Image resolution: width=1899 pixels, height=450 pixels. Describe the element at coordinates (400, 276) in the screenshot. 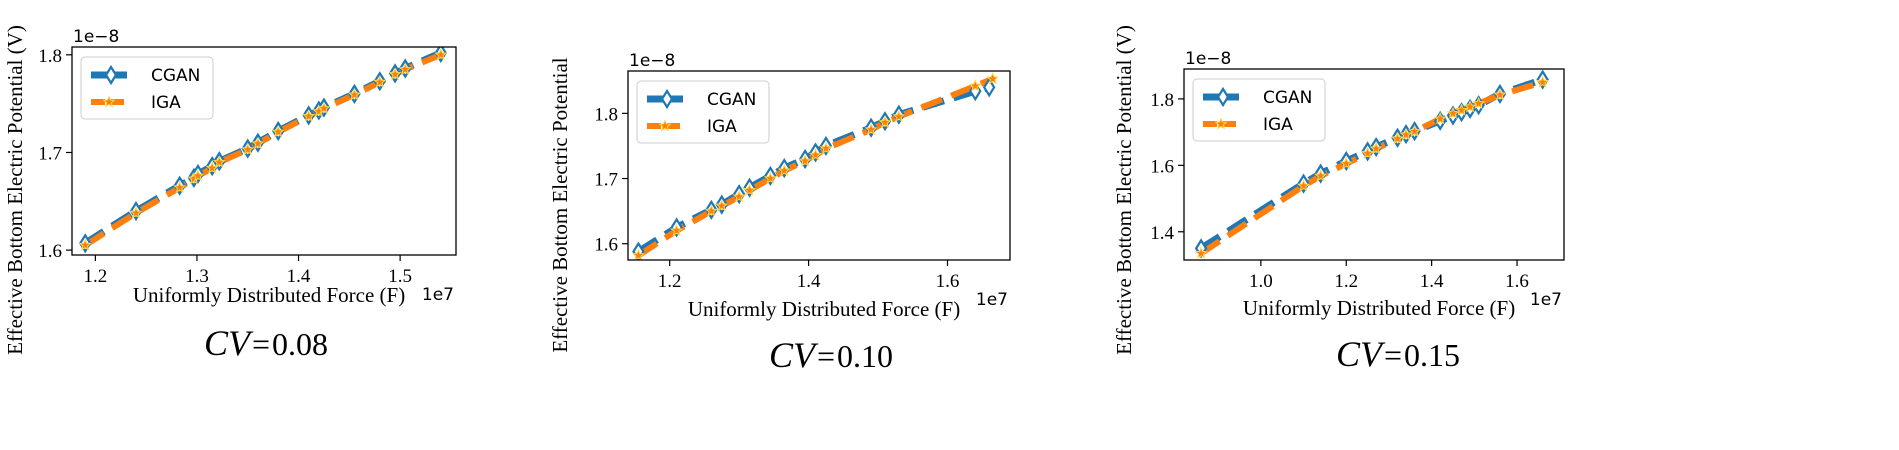

I see `x-tick-label: 1.5` at that location.